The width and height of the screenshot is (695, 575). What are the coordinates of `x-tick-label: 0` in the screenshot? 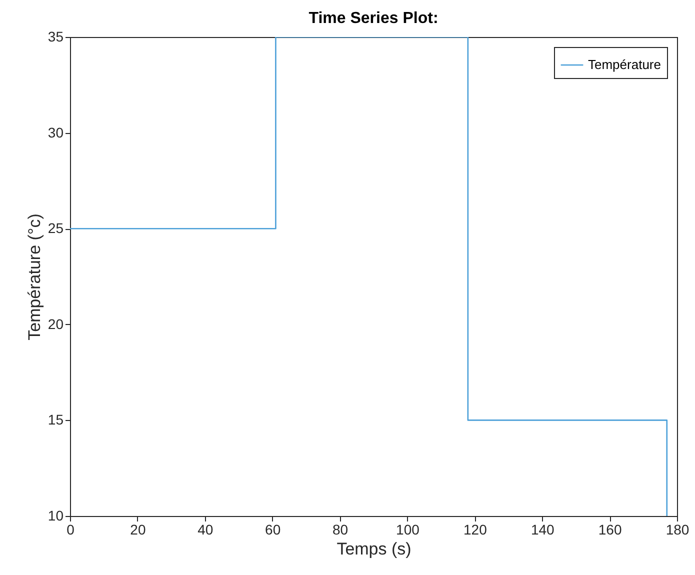 It's located at (70, 530).